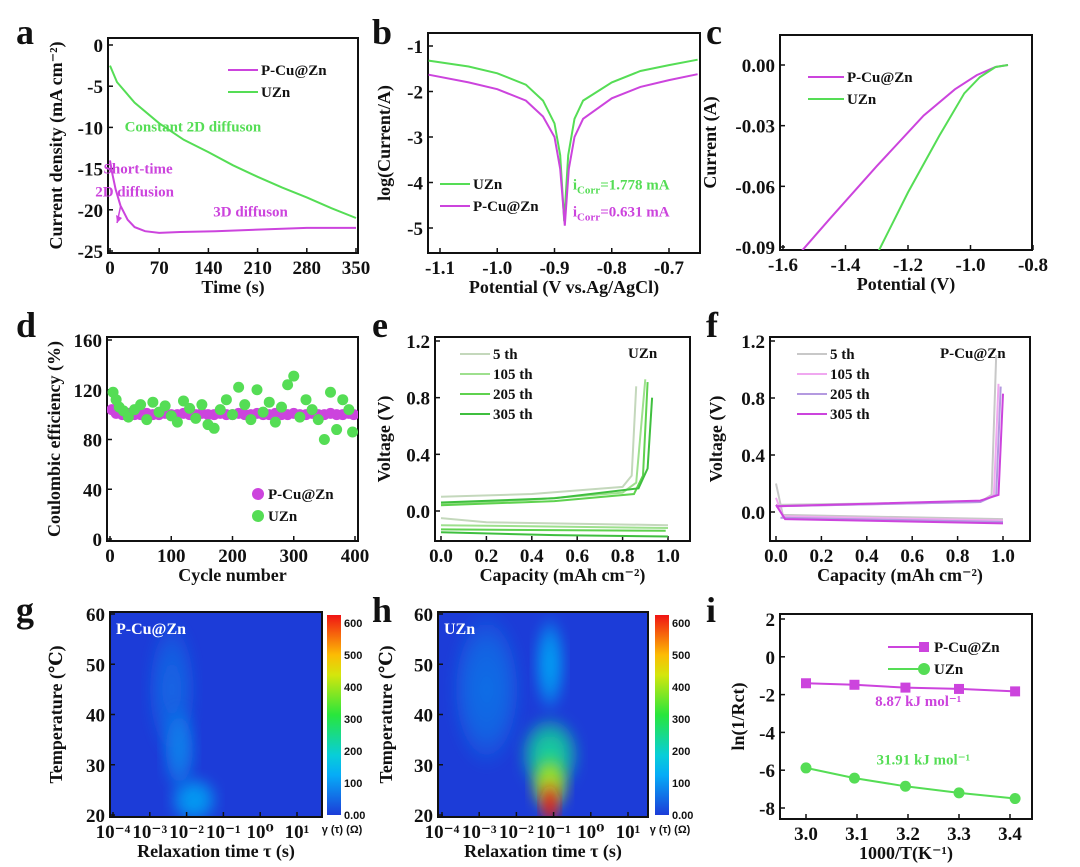  What do you see at coordinates (550, 664) in the screenshot?
I see `heatmap-peak` at bounding box center [550, 664].